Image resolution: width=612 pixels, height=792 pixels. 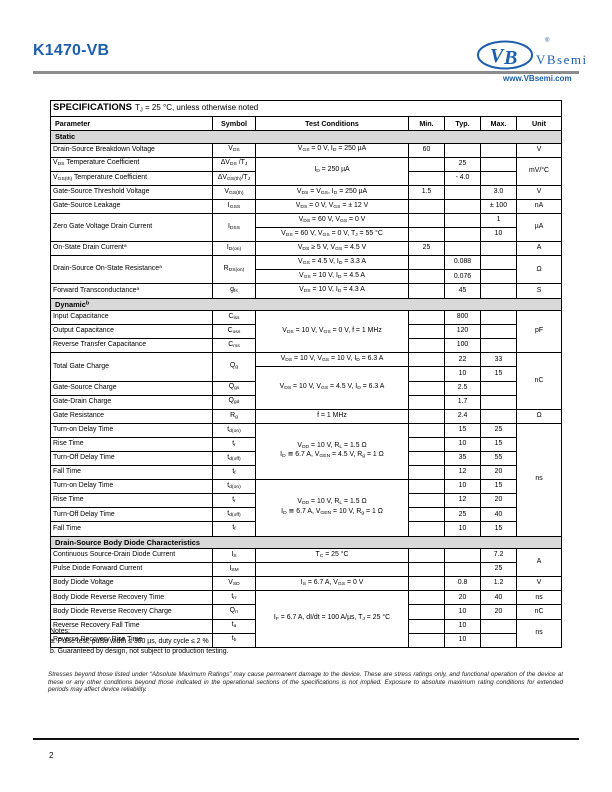 I want to click on website-link: www.VBsemi.com, so click(x=537, y=78).